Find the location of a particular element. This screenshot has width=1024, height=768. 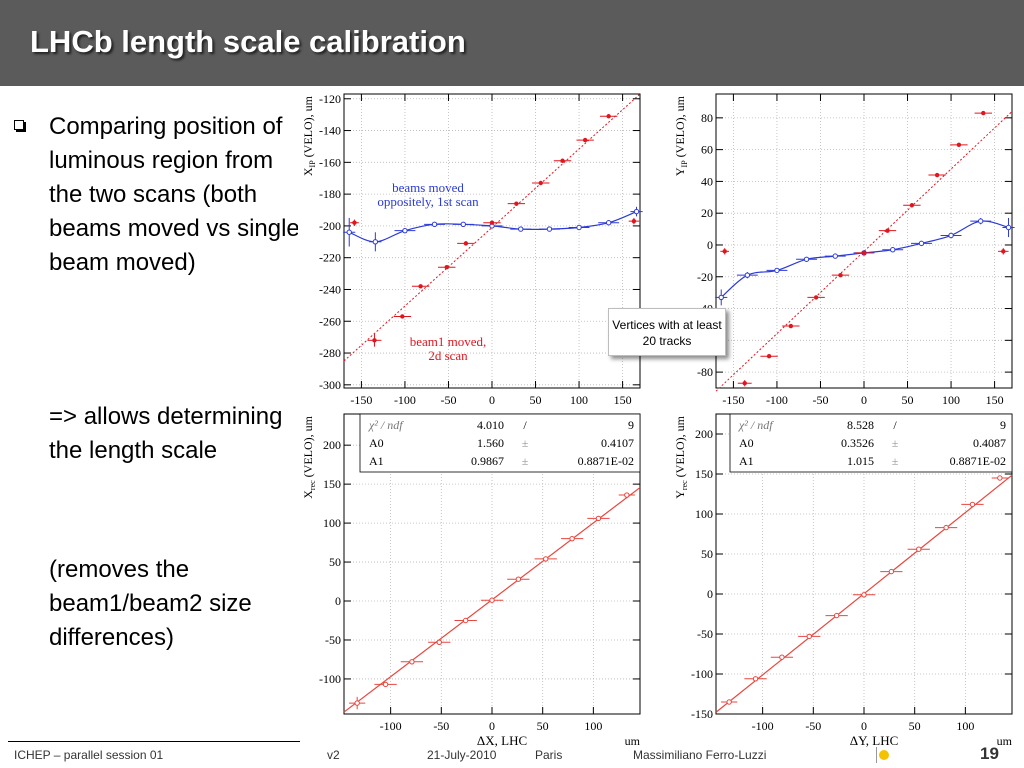

y-tick-label: -200 is located at coordinates (330, 226).